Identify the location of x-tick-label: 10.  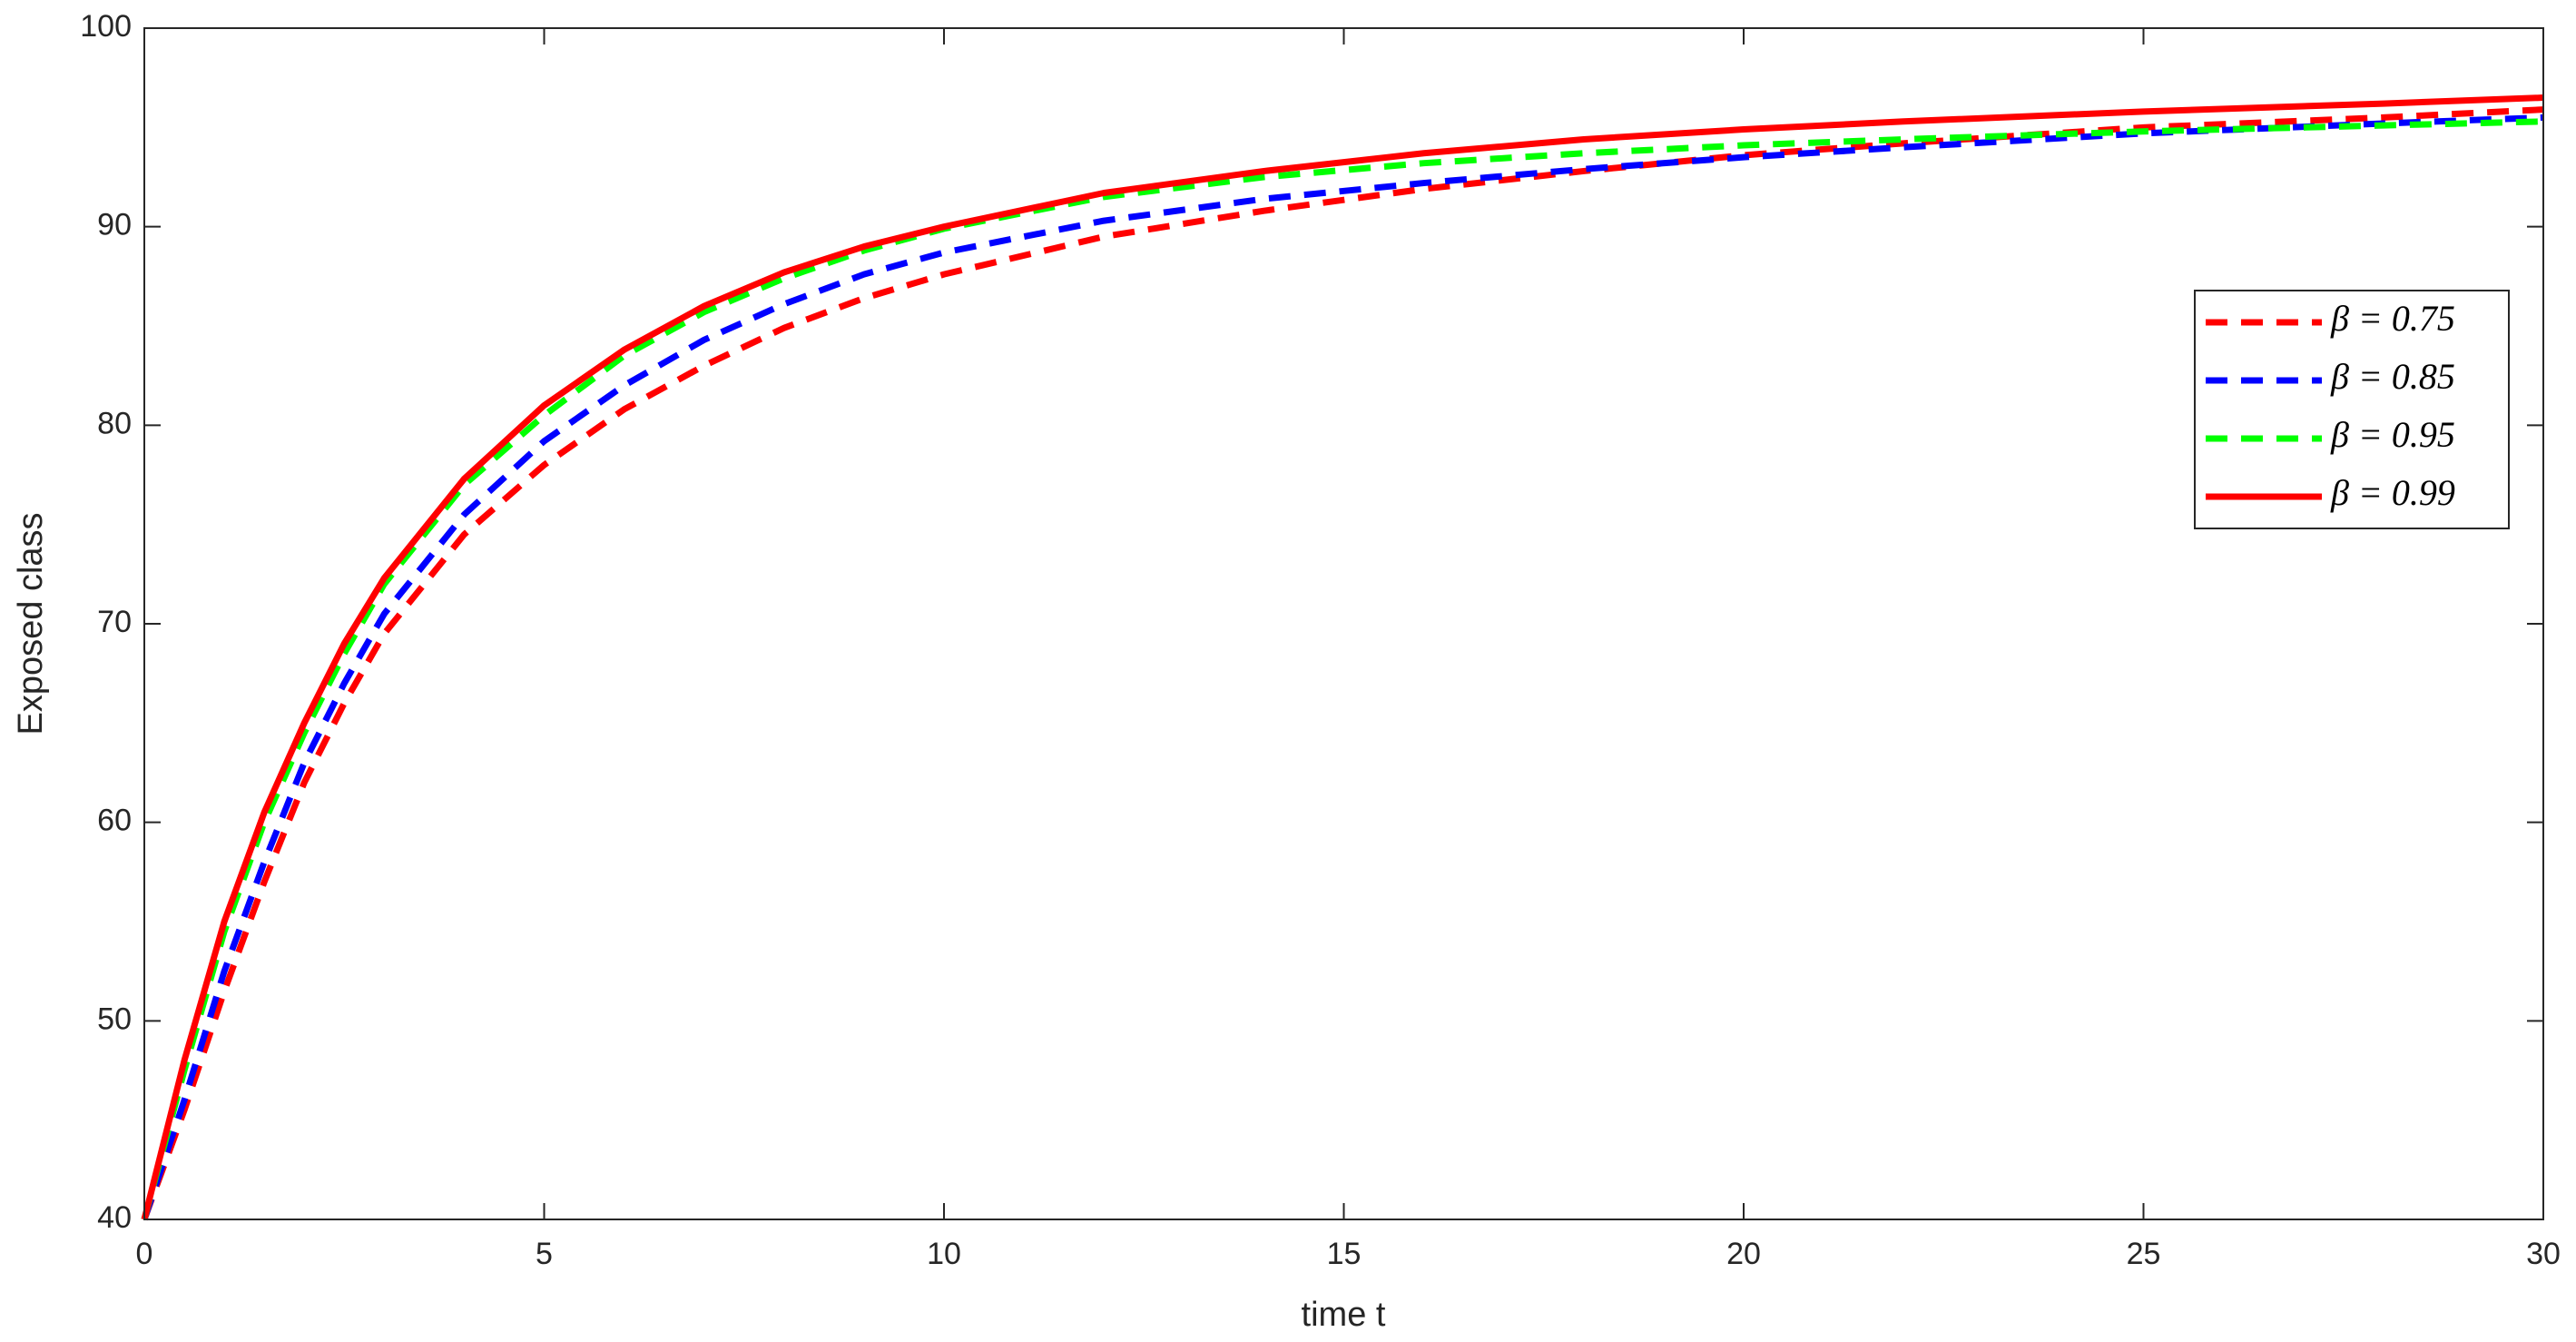
(944, 1254).